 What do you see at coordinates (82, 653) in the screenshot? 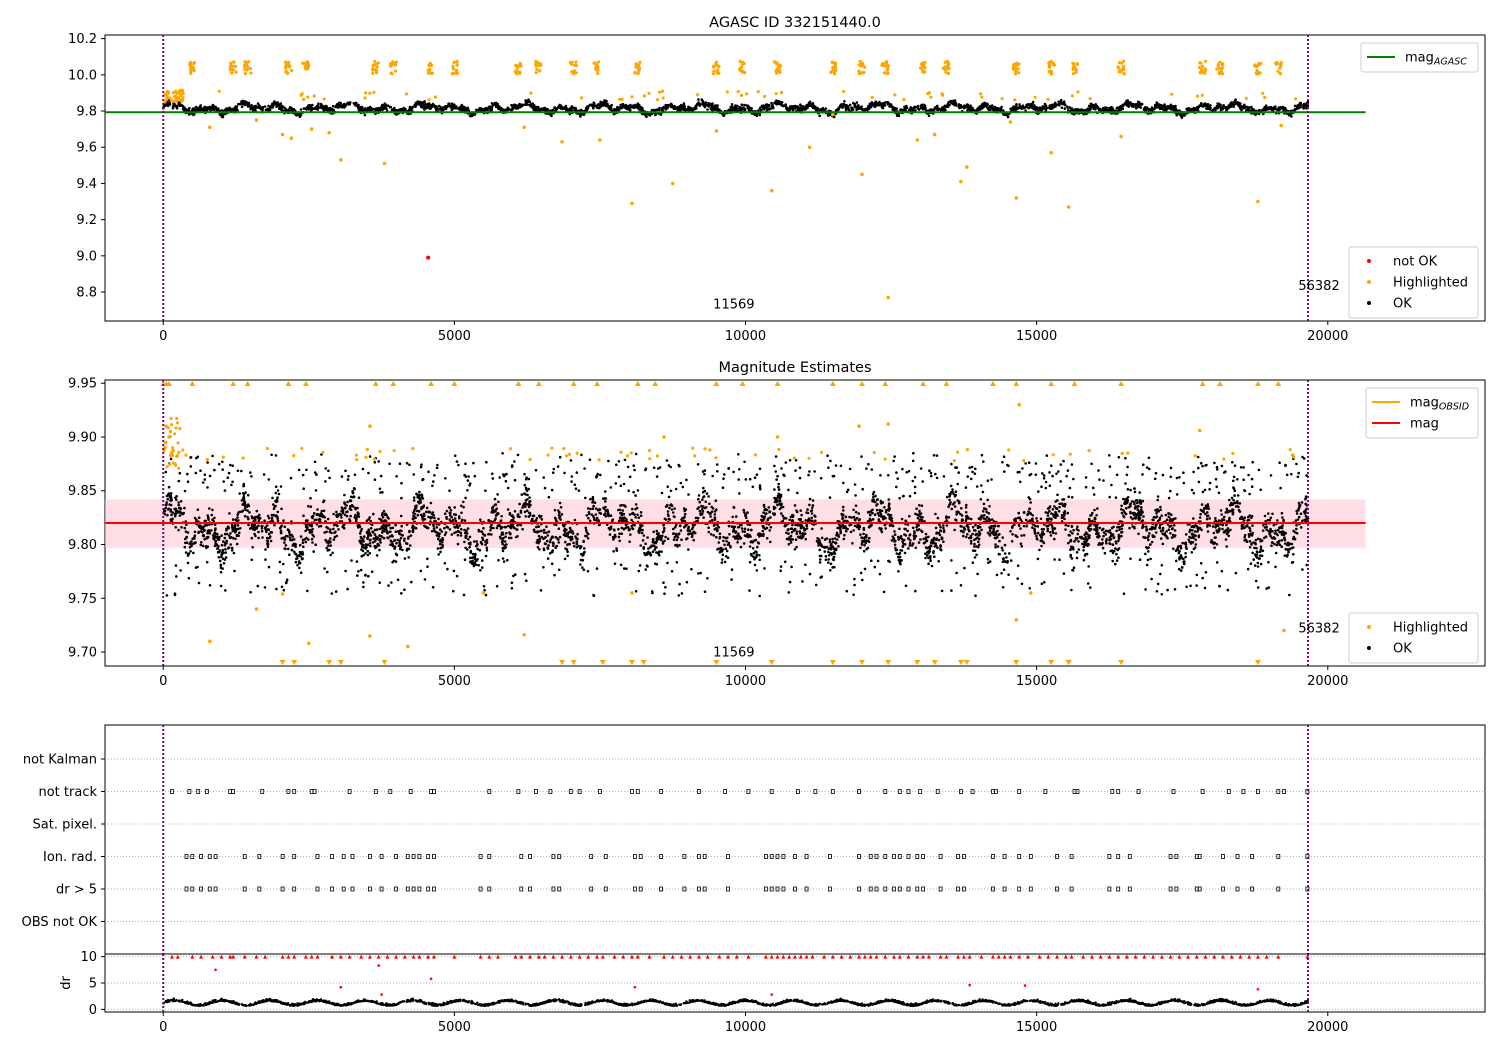
I see `y-tick-label: 9.70` at bounding box center [82, 653].